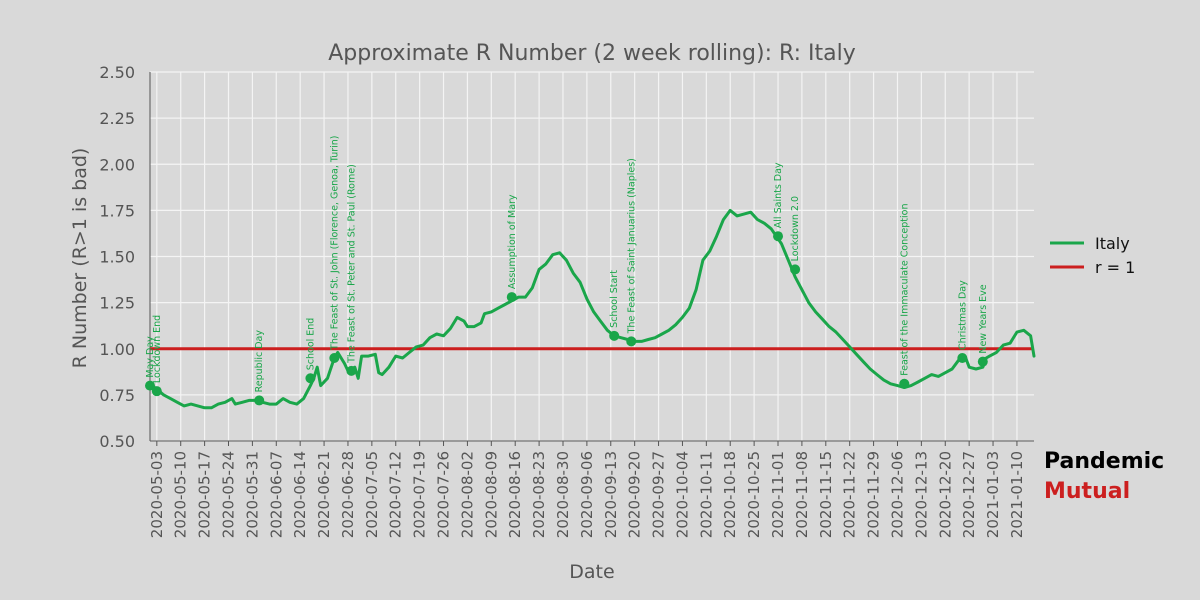 This screenshot has height=600, width=1200. Describe the element at coordinates (420, 494) in the screenshot. I see `x-tick-label: 2020-07-19` at that location.